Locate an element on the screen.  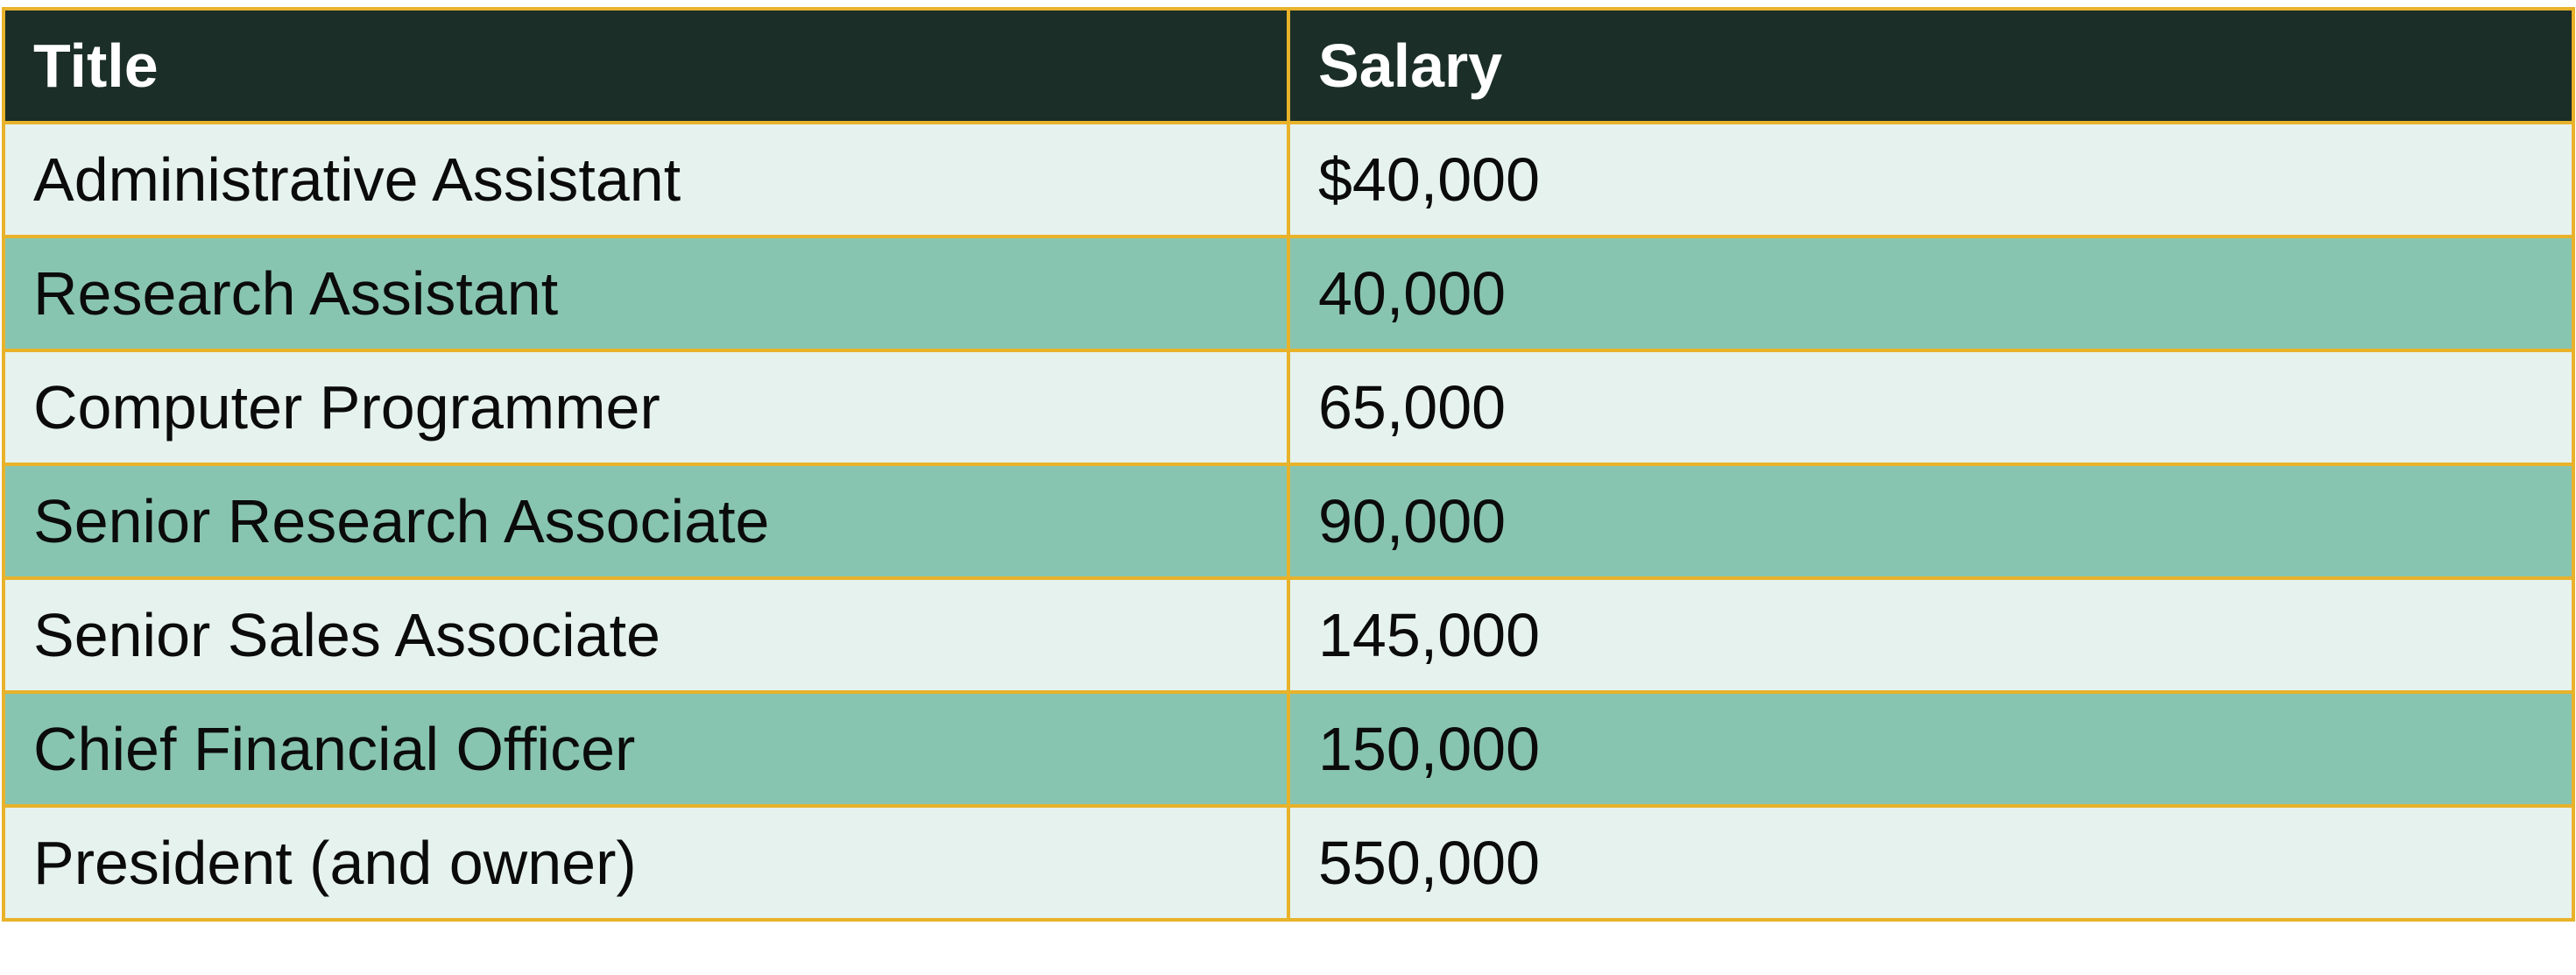
table-row: Senior Sales Associate 145,000 is located at coordinates (1288, 635).